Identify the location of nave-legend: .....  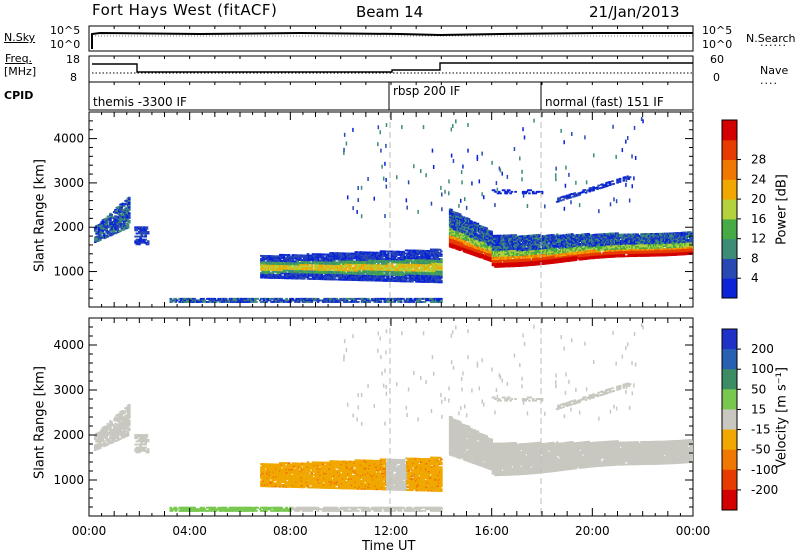
(769, 80).